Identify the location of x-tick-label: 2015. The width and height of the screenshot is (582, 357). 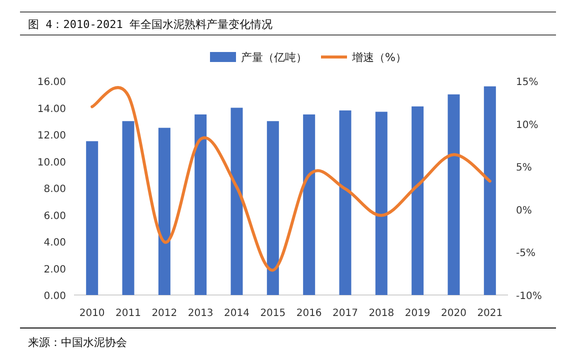
(273, 313).